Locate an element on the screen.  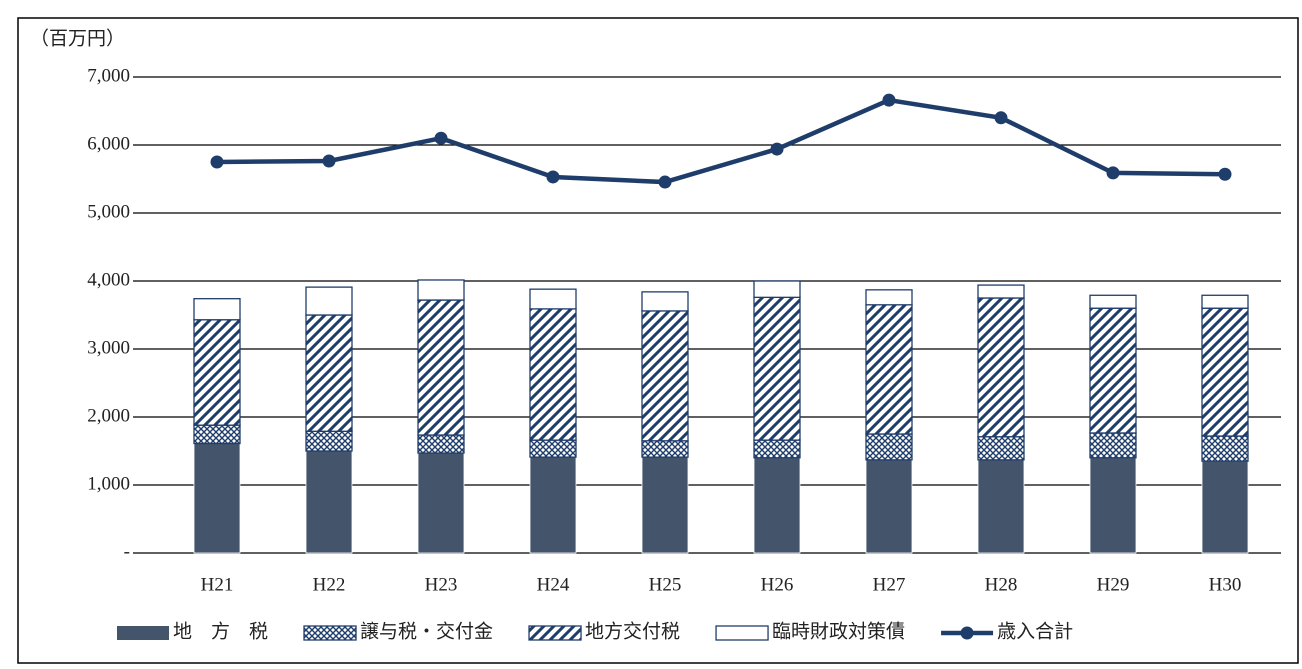
x-tick-label: H26 is located at coordinates (777, 584).